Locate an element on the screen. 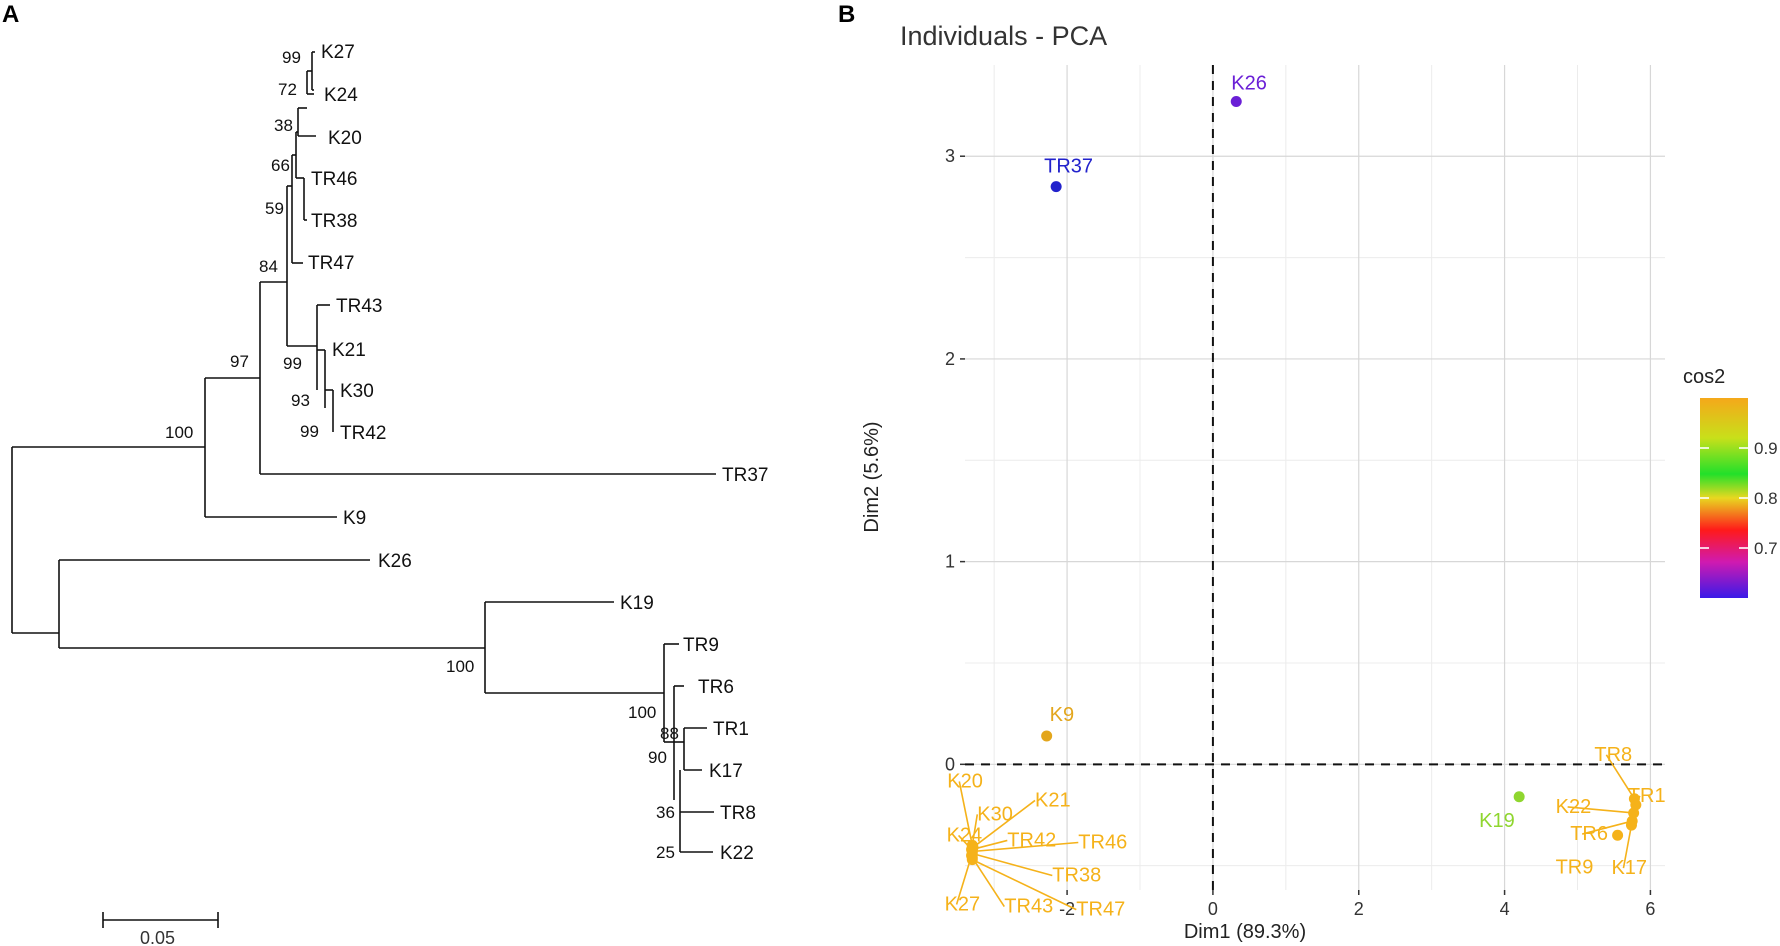 This screenshot has height=946, width=1780. point-label: K27 is located at coordinates (963, 905).